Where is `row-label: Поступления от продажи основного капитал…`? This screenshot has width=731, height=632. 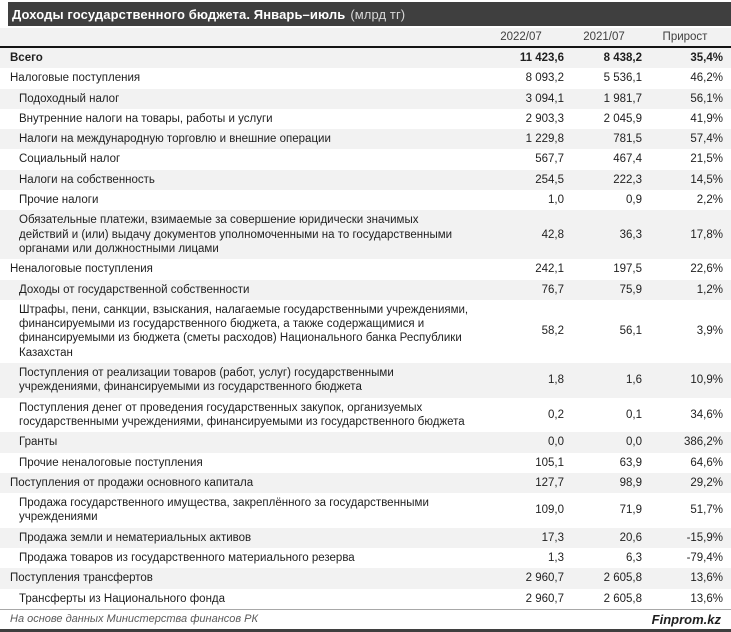 row-label: Поступления от продажи основного капитал… is located at coordinates (132, 482).